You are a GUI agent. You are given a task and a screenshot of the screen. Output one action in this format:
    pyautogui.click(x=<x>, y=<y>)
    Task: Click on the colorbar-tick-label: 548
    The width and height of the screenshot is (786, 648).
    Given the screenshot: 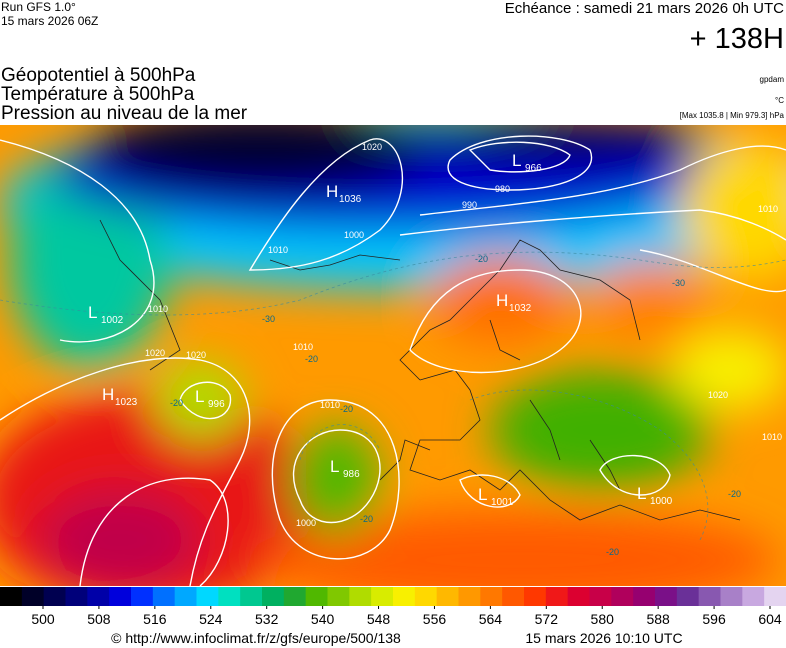 What is the action you would take?
    pyautogui.click(x=379, y=619)
    